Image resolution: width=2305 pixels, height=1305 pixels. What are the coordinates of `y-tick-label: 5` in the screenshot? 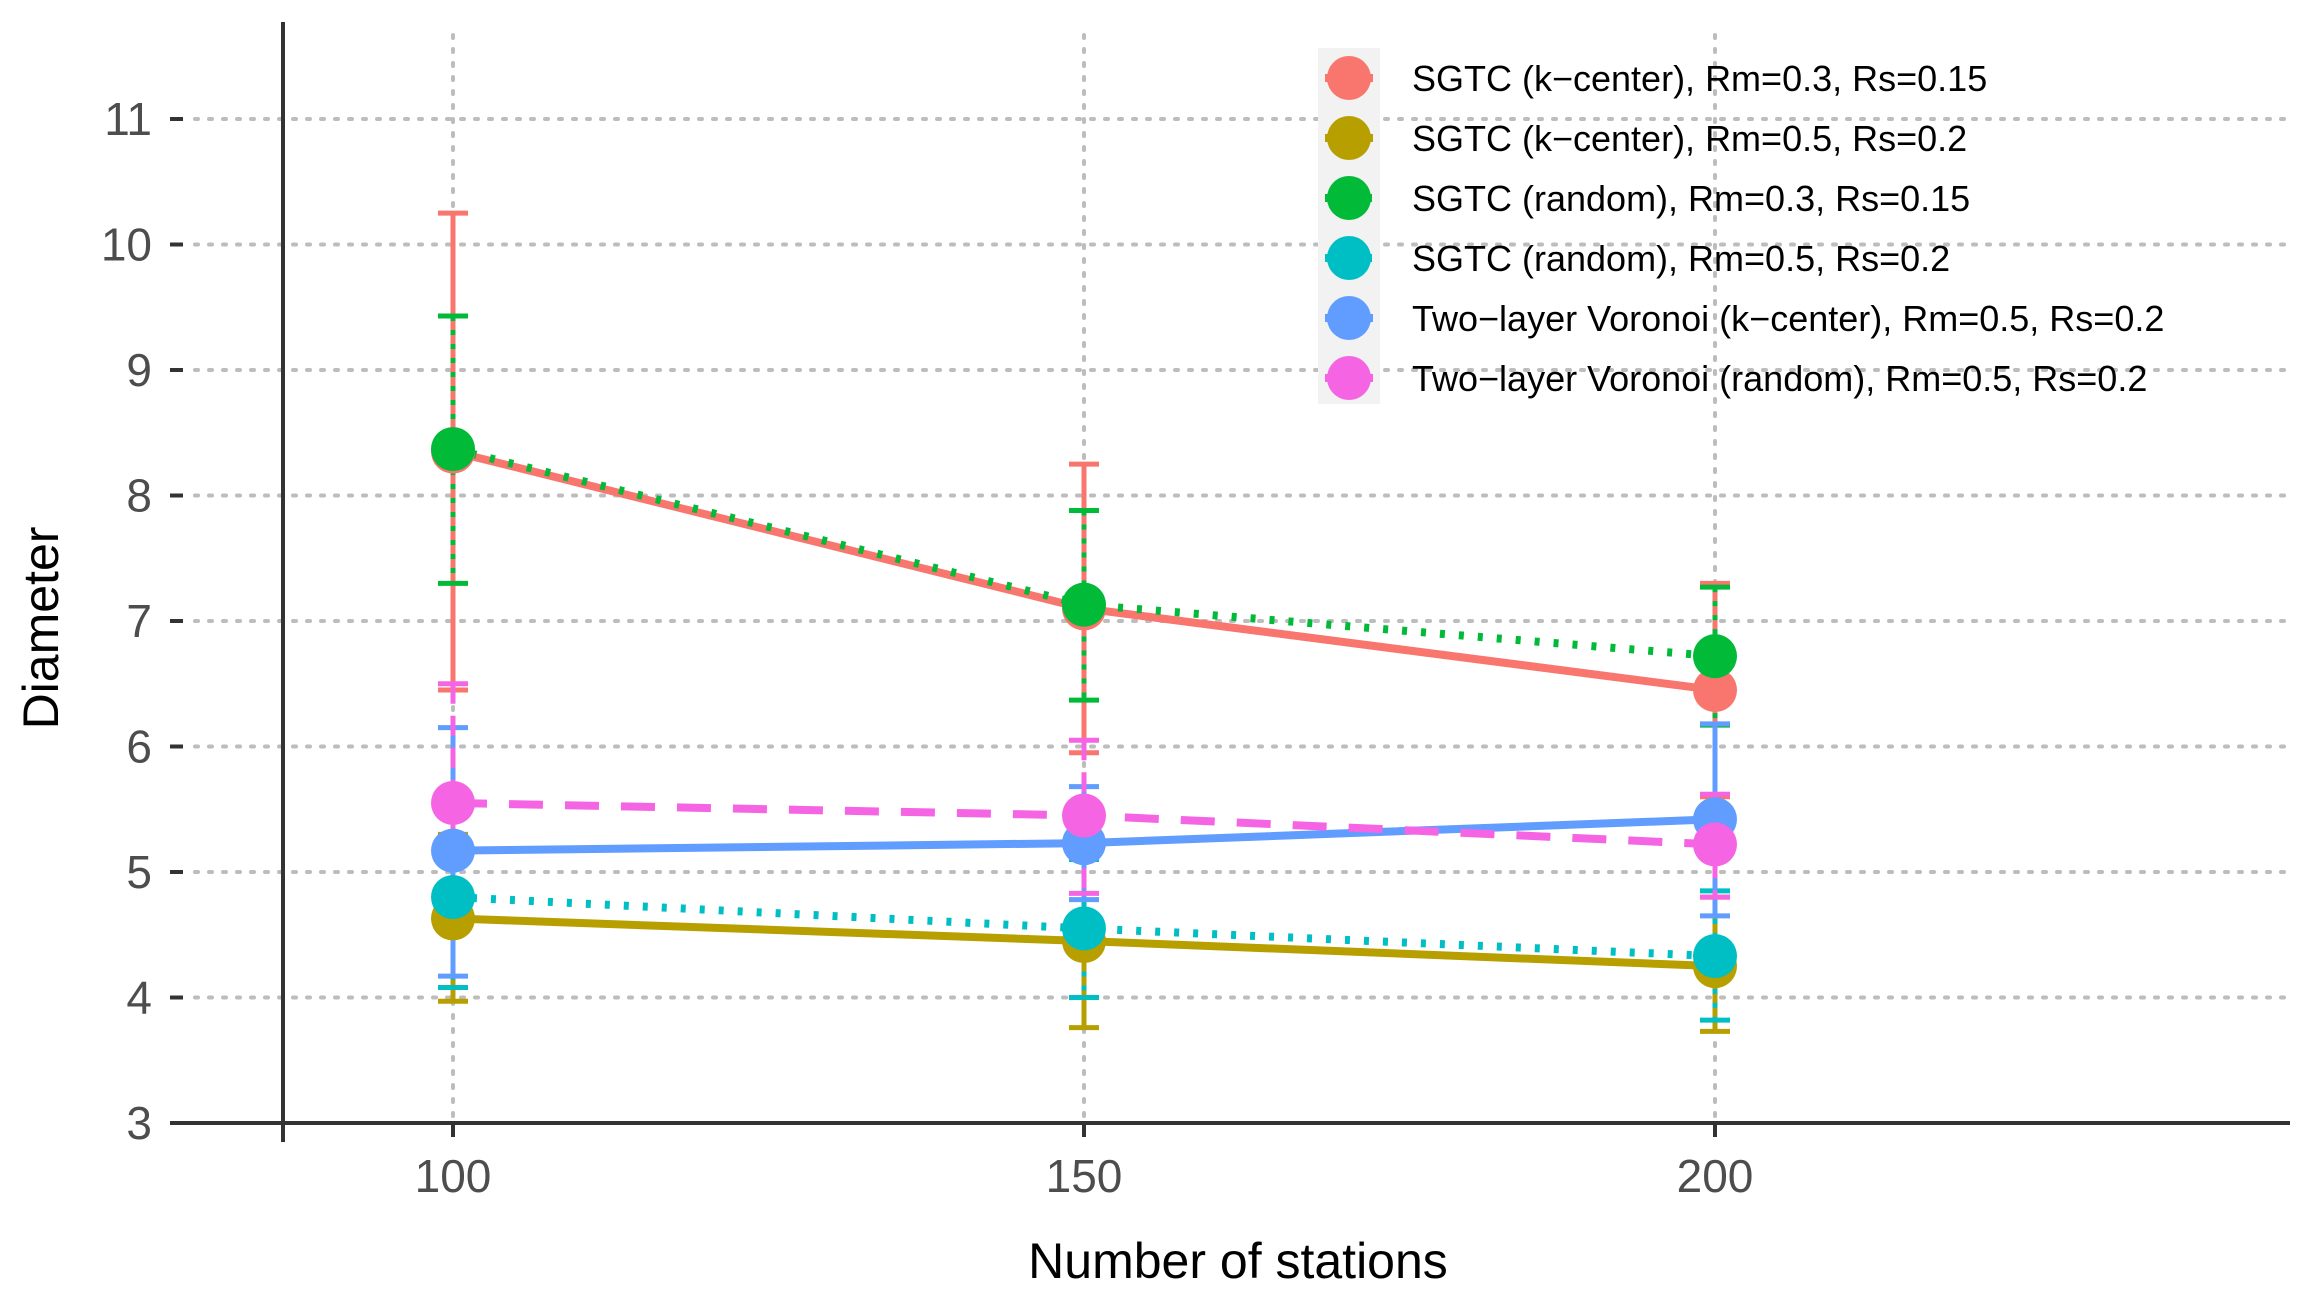 It's located at (139, 872).